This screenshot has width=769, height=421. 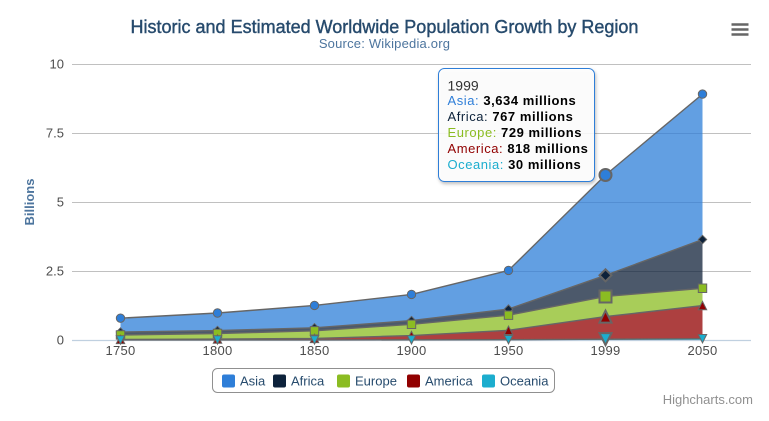 I want to click on svg-text: America, so click(x=449, y=381).